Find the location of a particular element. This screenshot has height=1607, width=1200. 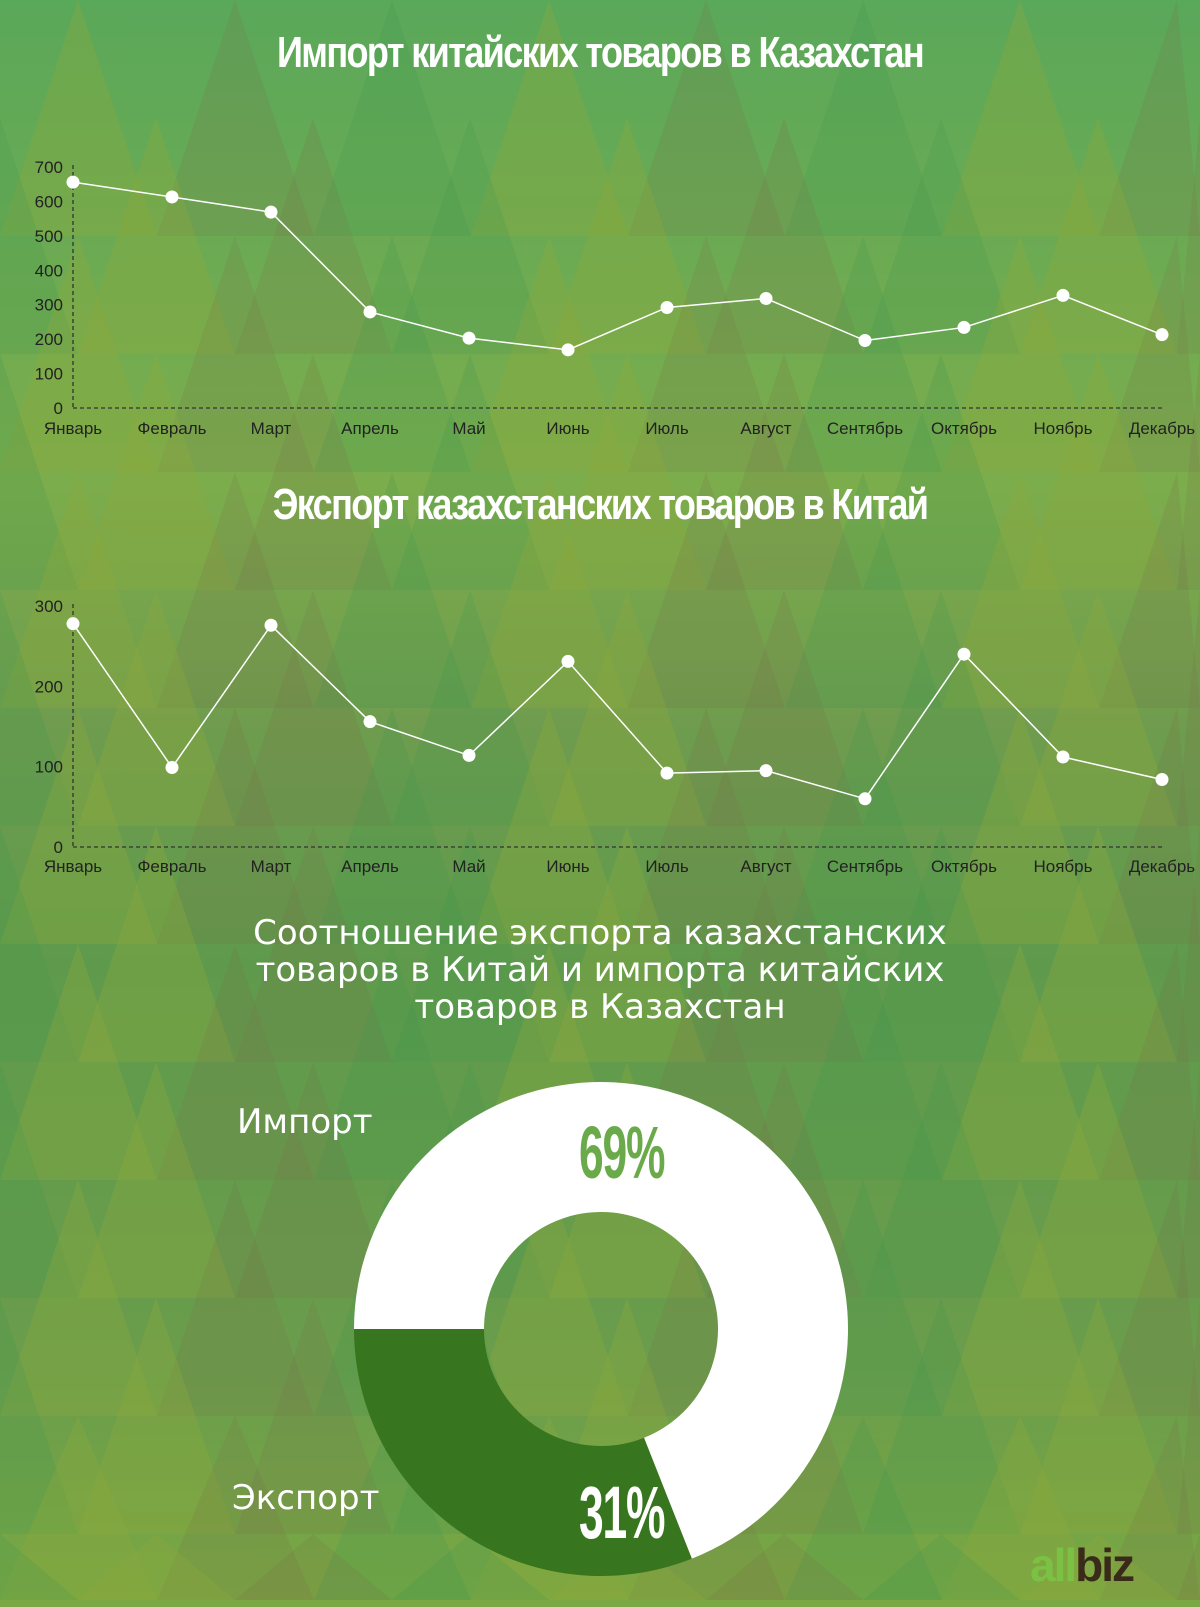

y-tick-label: 400 is located at coordinates (49, 270).